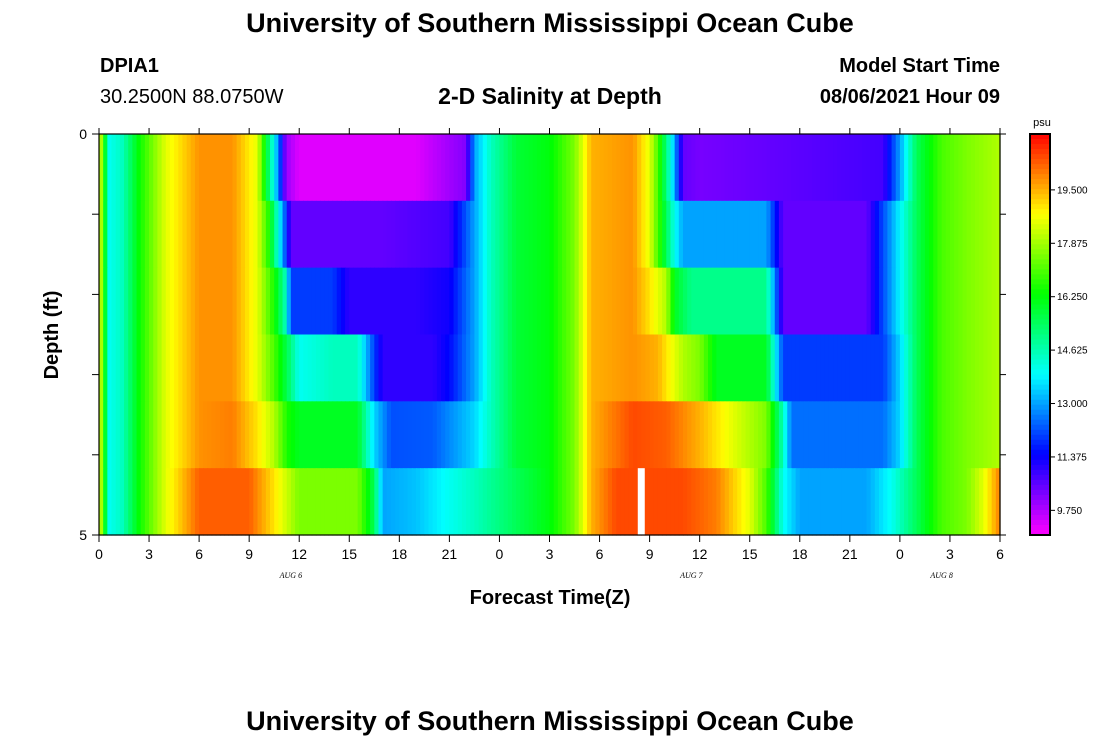  Describe the element at coordinates (1072, 351) in the screenshot. I see `colorbar-tick-label: 14.625` at that location.